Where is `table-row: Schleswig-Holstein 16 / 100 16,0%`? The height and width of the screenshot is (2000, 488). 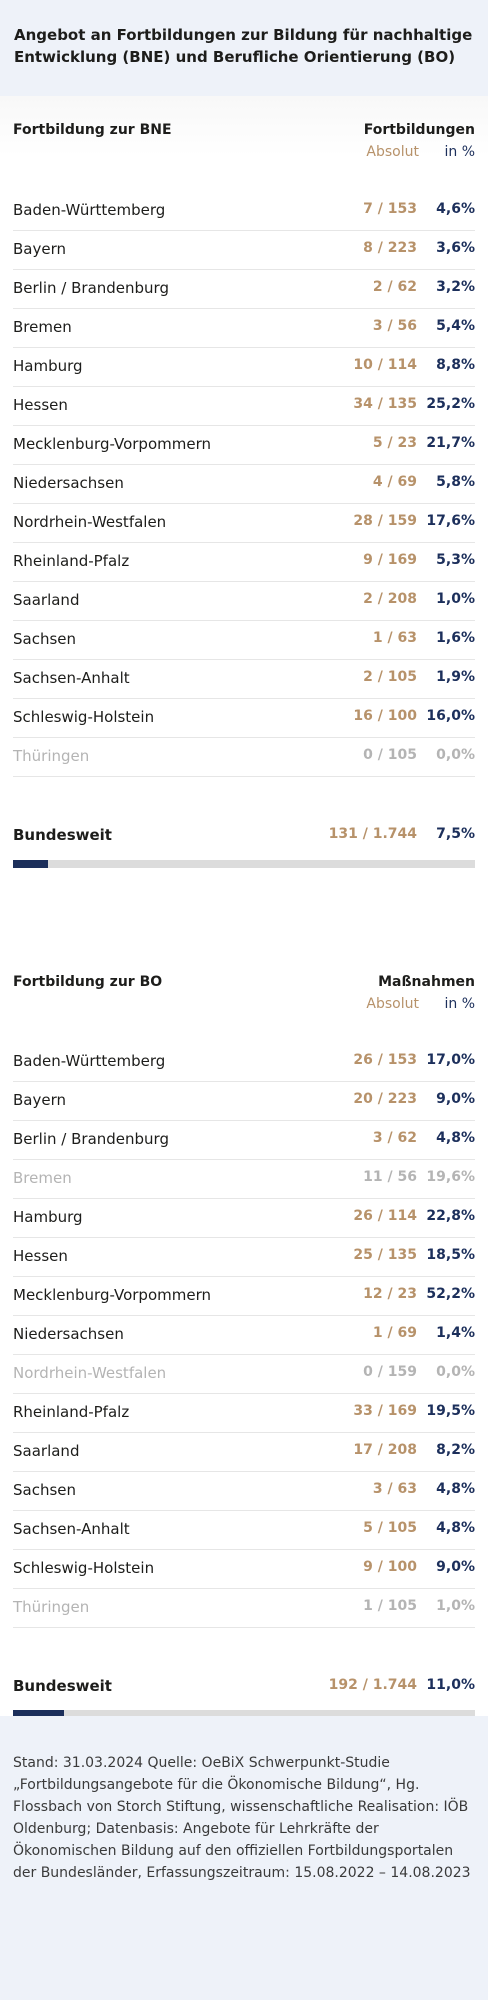
table-row: Schleswig-Holstein 16 / 100 16,0% is located at coordinates (244, 718).